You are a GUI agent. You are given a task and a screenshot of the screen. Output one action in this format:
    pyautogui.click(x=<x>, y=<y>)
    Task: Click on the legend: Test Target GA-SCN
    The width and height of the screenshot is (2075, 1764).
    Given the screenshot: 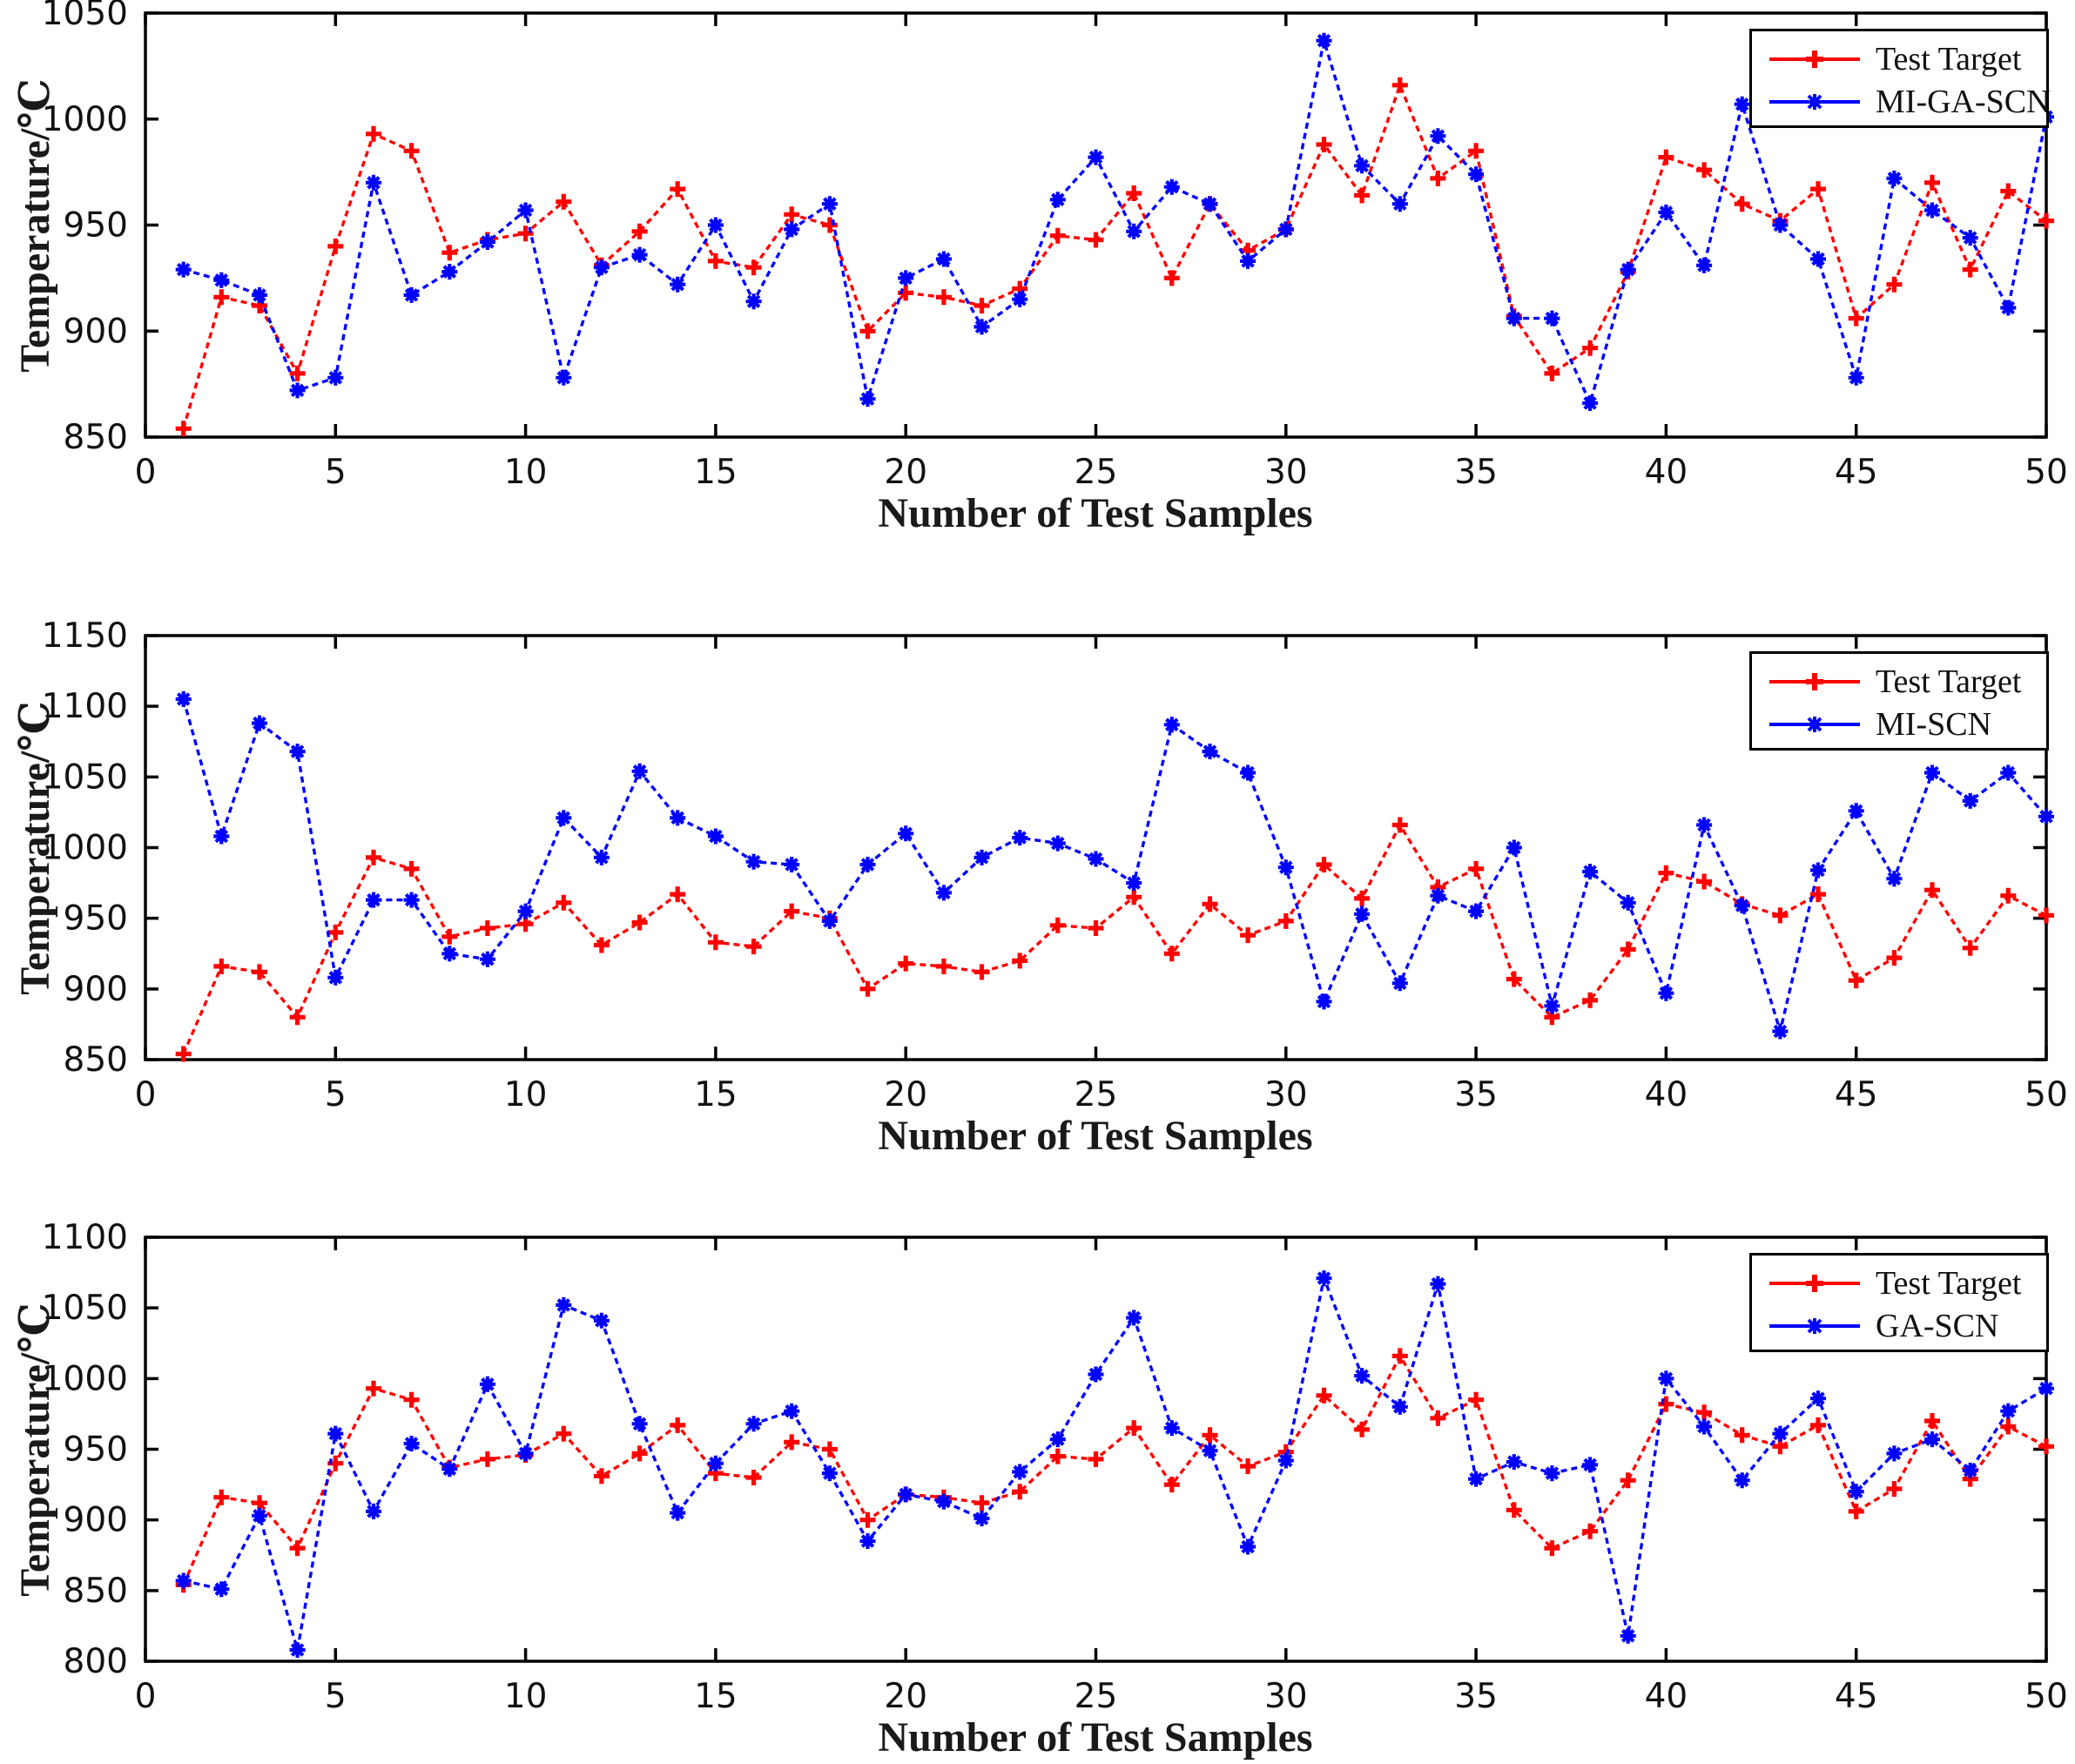 What is the action you would take?
    pyautogui.click(x=1899, y=1303)
    